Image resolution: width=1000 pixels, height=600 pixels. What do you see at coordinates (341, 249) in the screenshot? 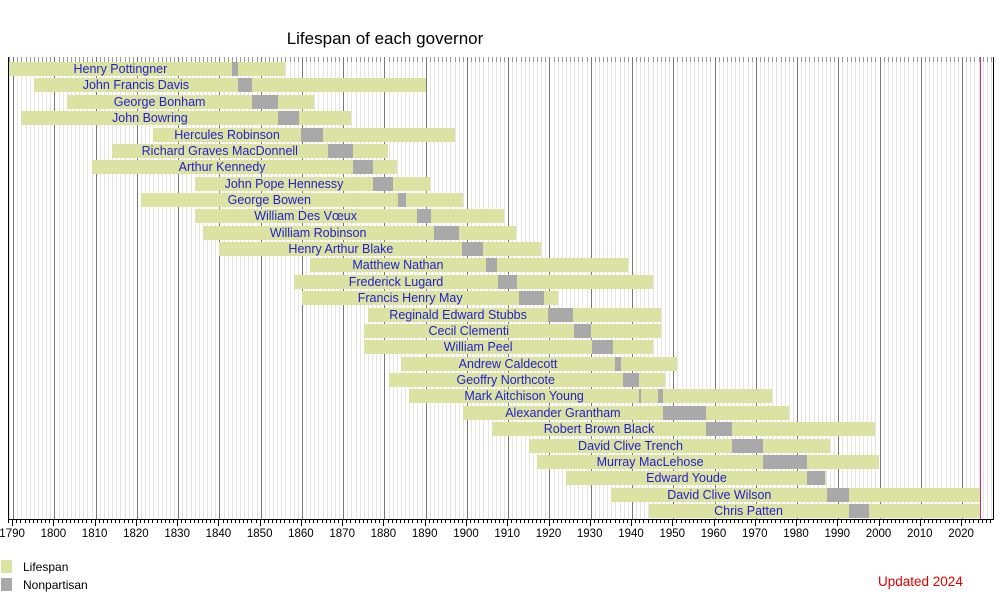
I see `governor-label: Henry Arthur Blake` at bounding box center [341, 249].